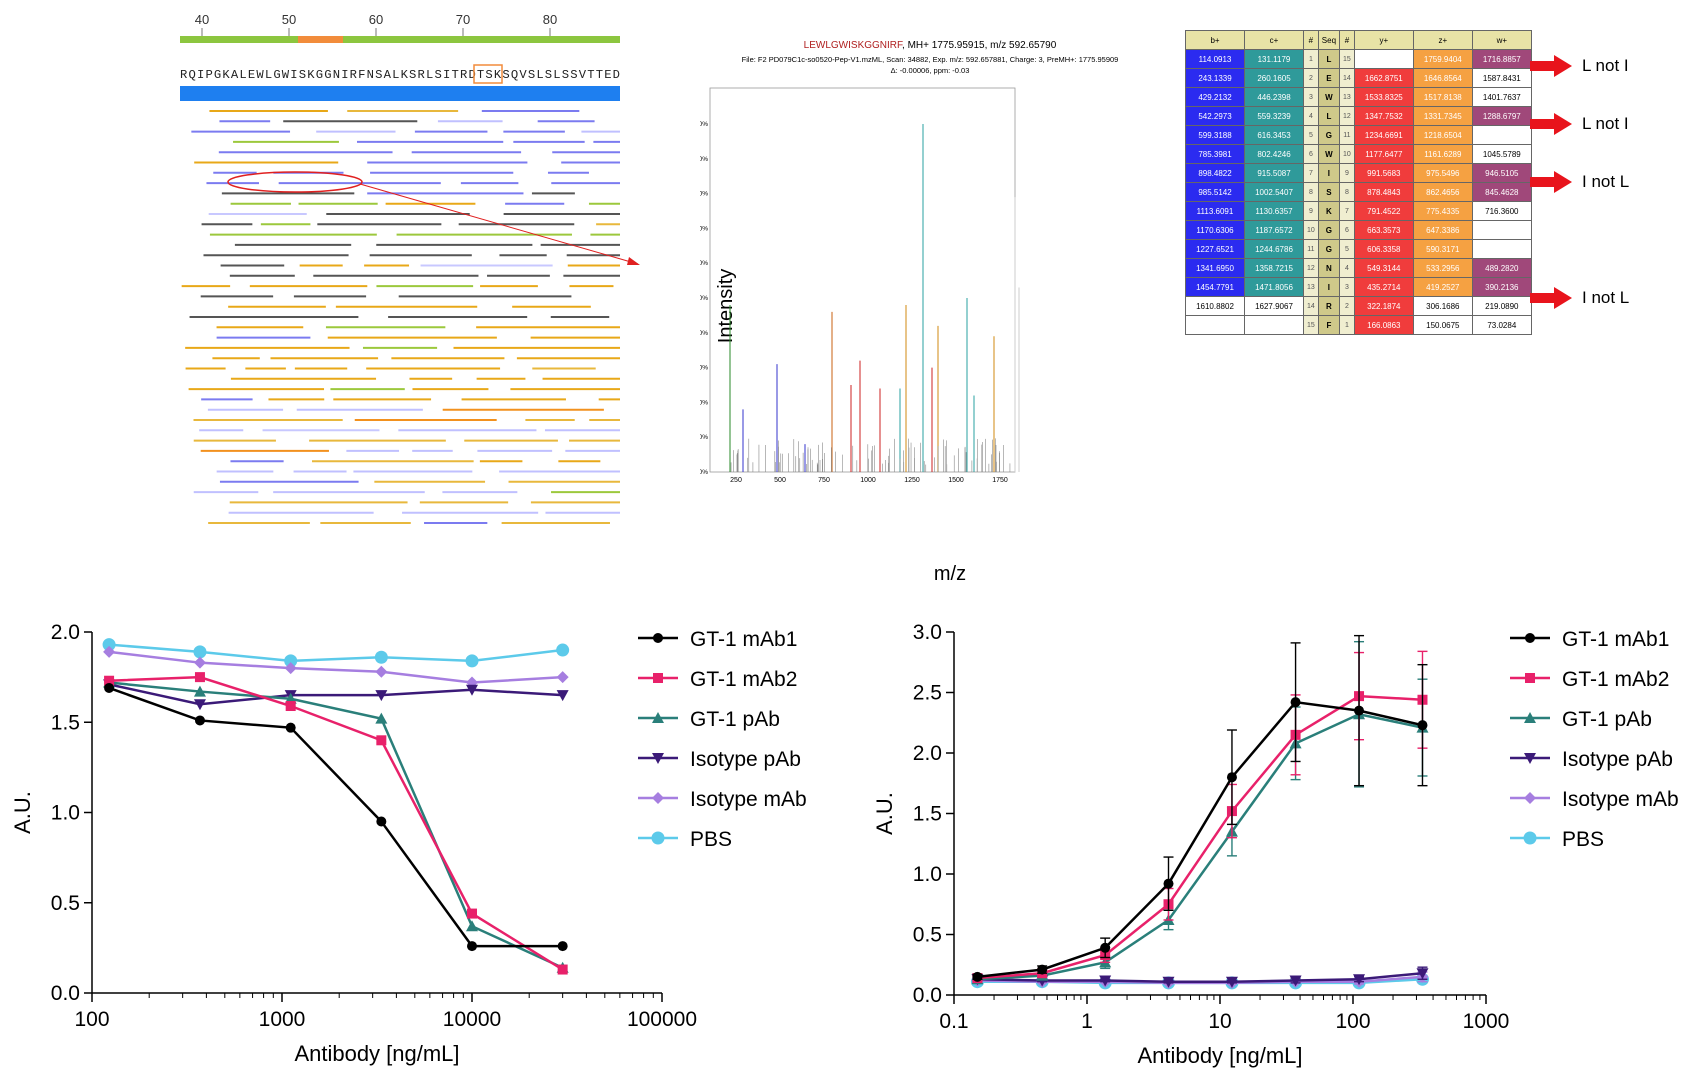 The width and height of the screenshot is (1694, 1085). I want to click on ion-cell: 1161.6289, so click(1442, 154).